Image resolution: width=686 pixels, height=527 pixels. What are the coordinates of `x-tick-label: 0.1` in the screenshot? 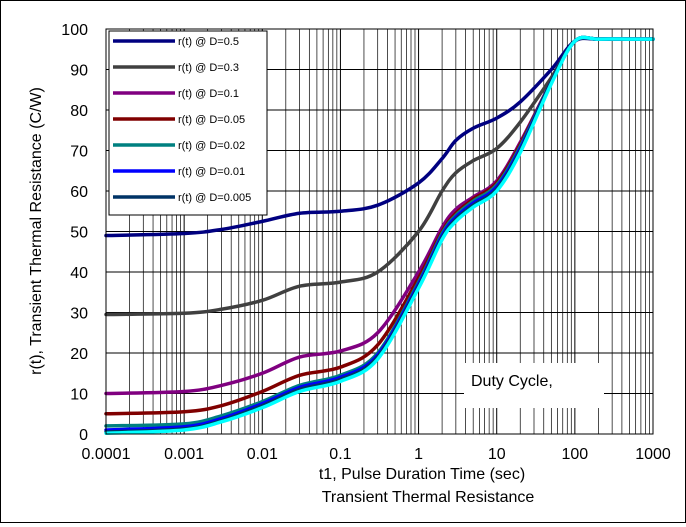 It's located at (340, 454).